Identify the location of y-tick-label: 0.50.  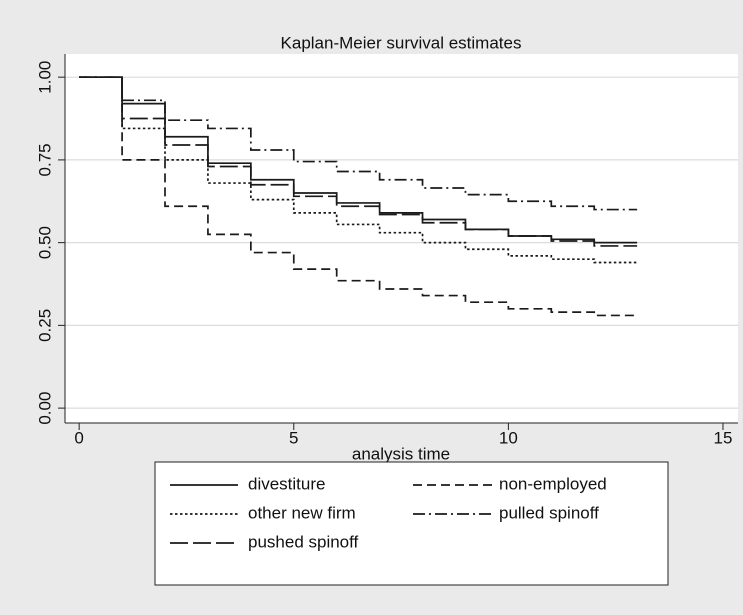
(44, 242).